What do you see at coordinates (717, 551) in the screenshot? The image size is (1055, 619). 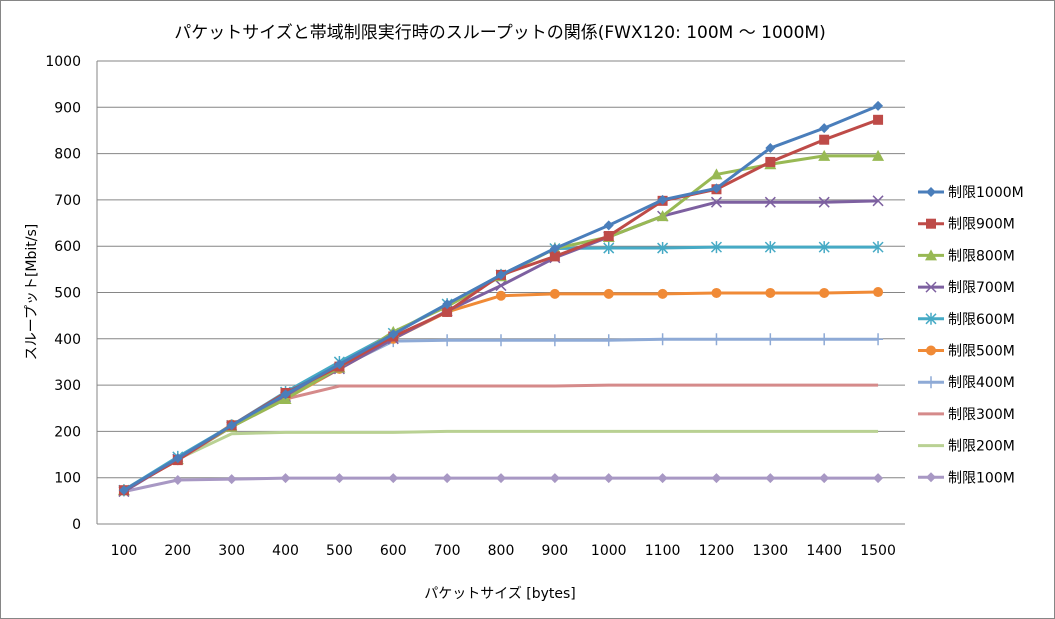 I see `x-tick-label: 1200` at bounding box center [717, 551].